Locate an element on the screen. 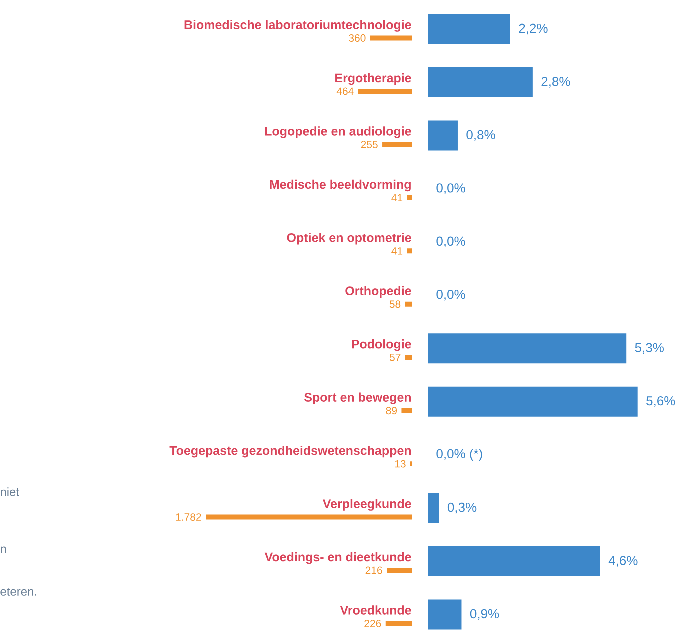 This screenshot has width=684, height=644. text: n is located at coordinates (3, 550).